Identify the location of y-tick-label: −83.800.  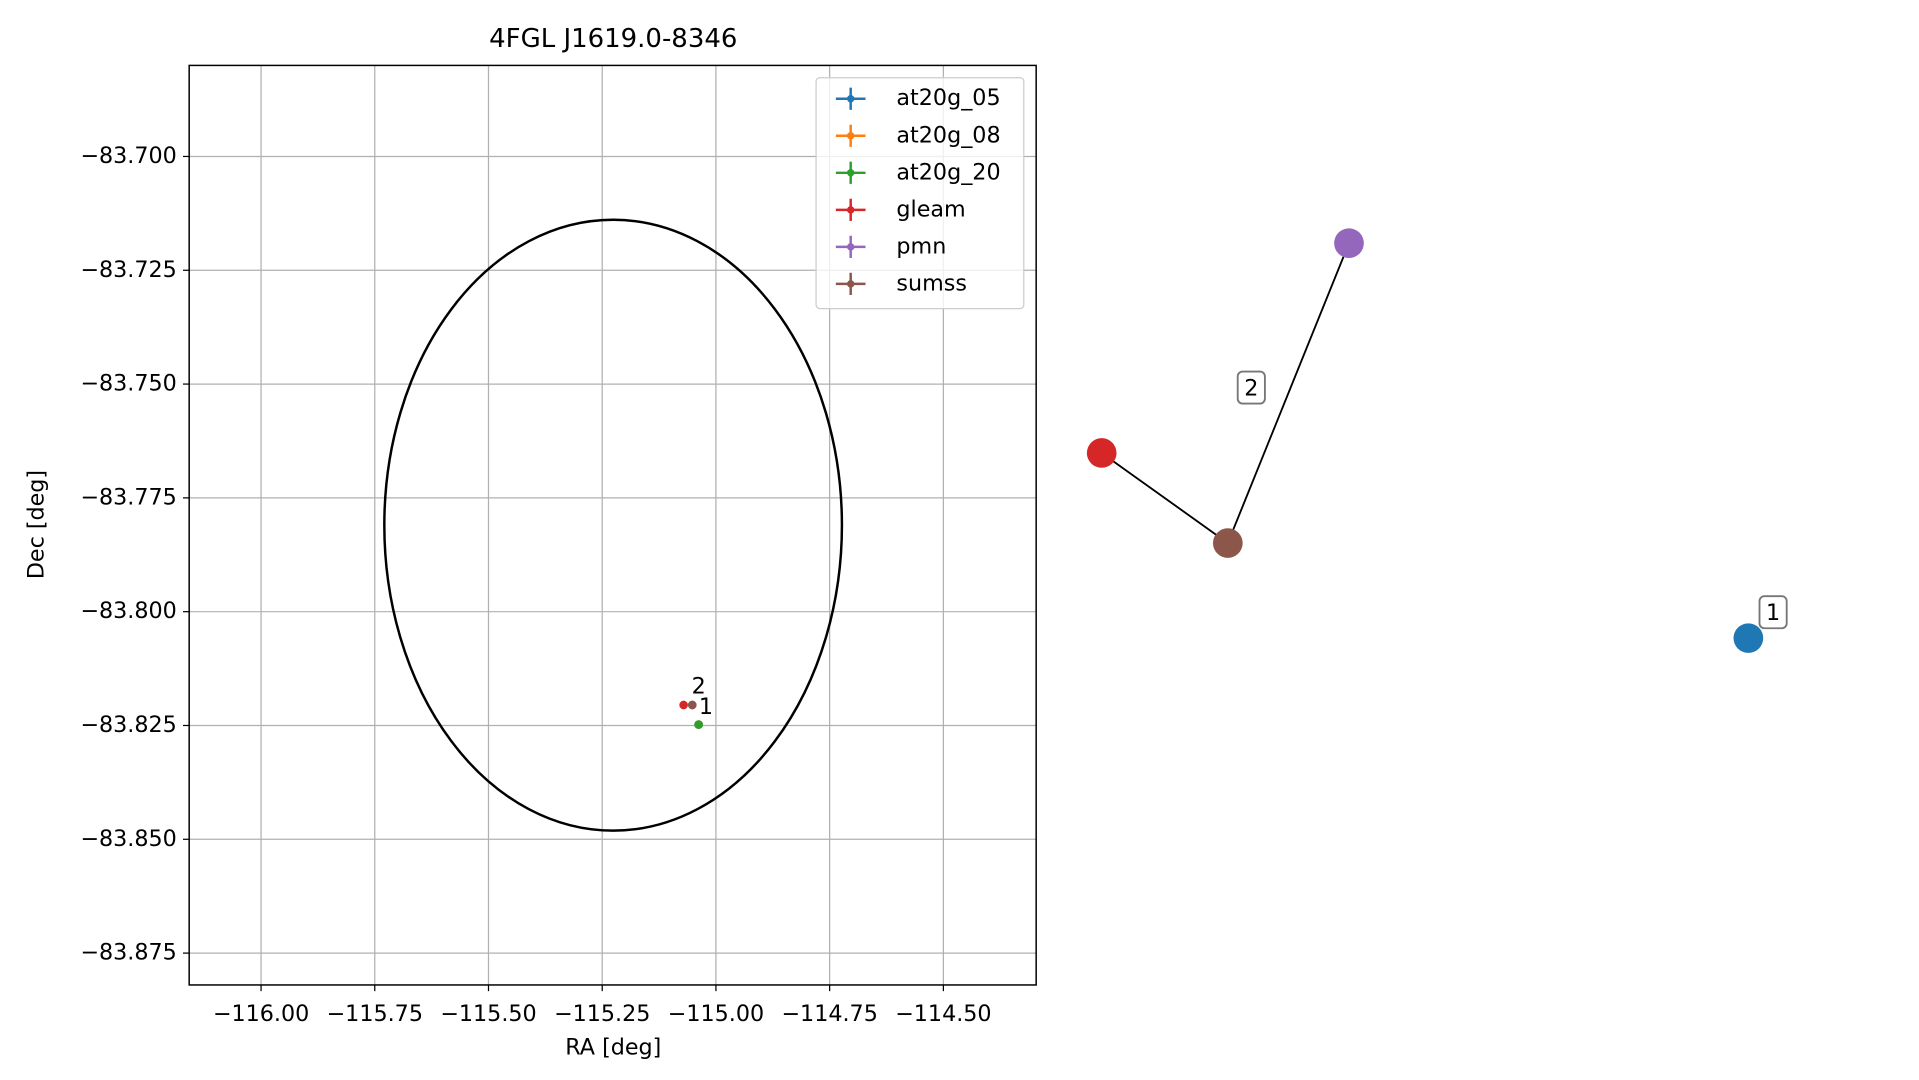
(128, 611).